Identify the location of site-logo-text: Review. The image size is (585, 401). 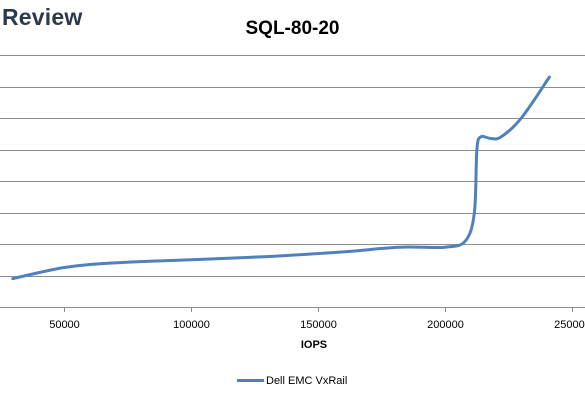
(42, 17).